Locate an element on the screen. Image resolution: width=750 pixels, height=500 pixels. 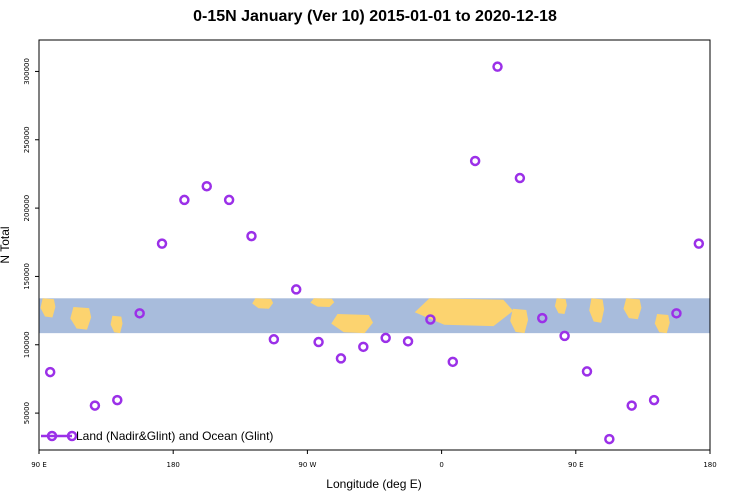
ocean-band is located at coordinates (374, 316).